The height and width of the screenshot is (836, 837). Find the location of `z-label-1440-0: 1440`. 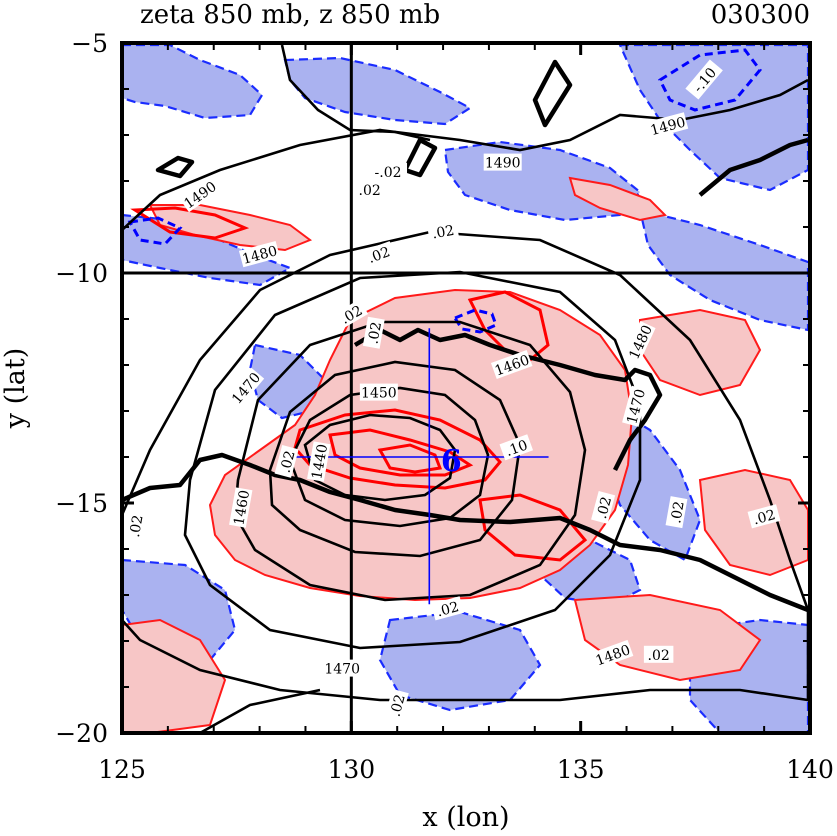

z-label-1440-0: 1440 is located at coordinates (320, 462).